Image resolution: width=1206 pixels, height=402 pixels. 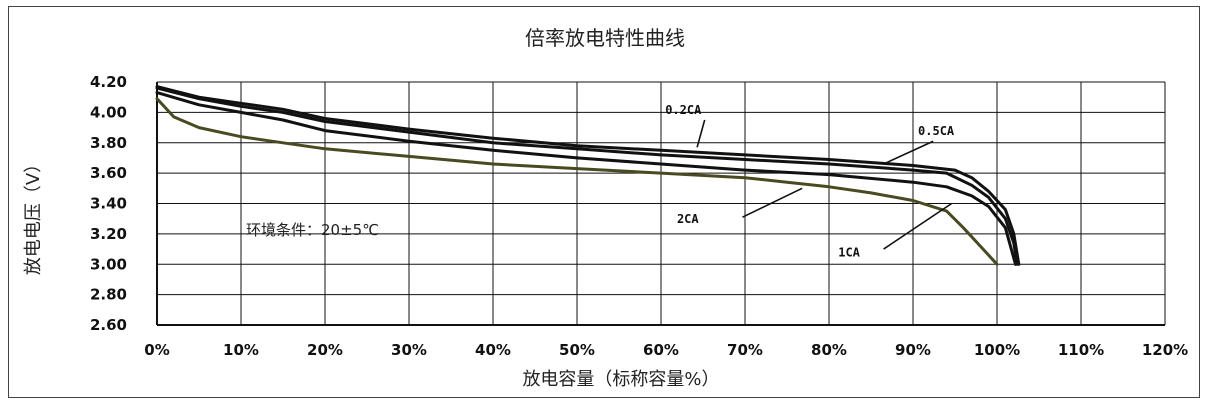 What do you see at coordinates (33, 215) in the screenshot?
I see `y-axis-label: 放电电压（V）` at bounding box center [33, 215].